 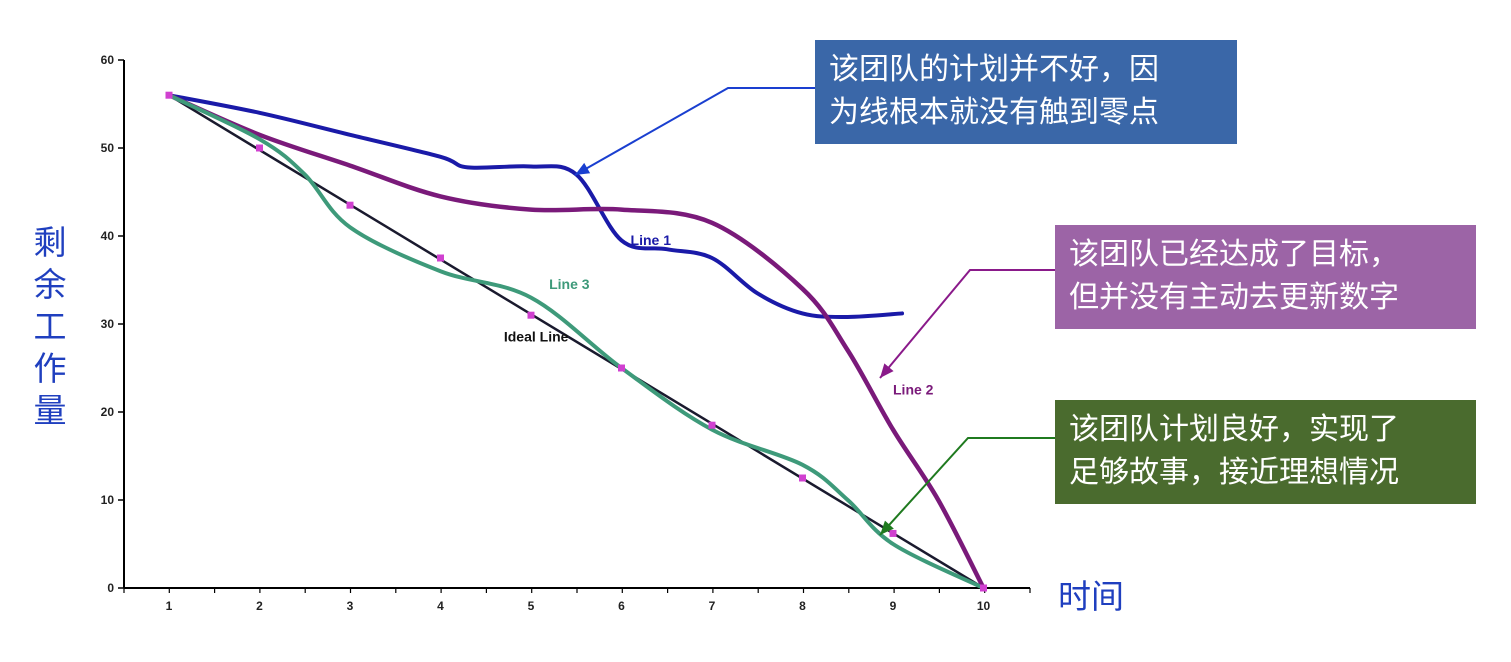 I want to click on y-axis-label-char: 余, so click(x=50, y=284).